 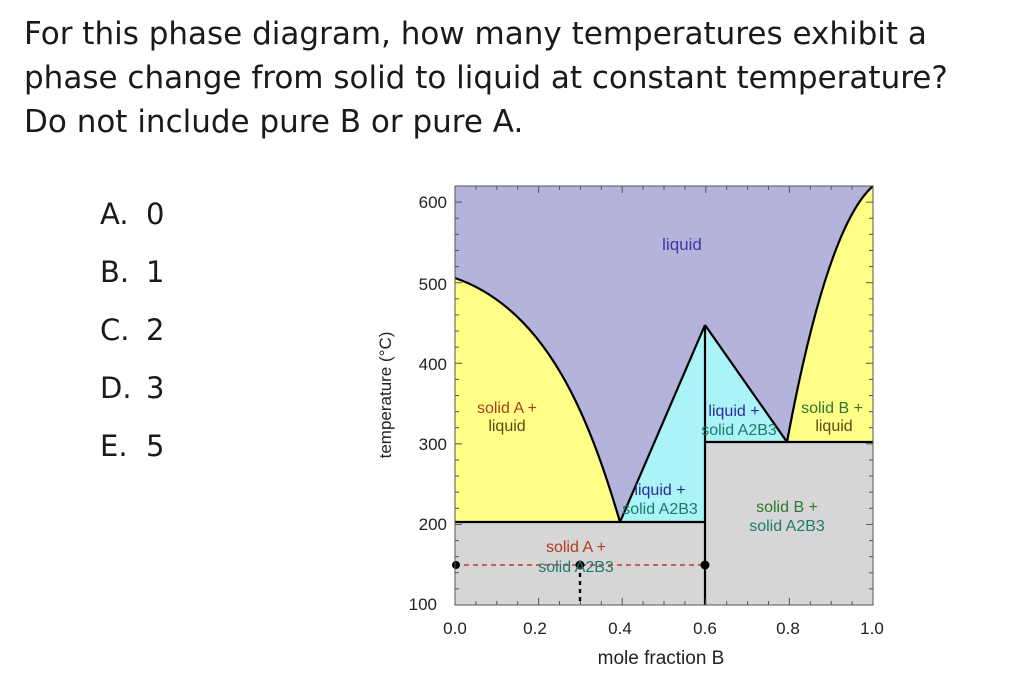 What do you see at coordinates (661, 658) in the screenshot?
I see `x-axis-label: mole fraction B` at bounding box center [661, 658].